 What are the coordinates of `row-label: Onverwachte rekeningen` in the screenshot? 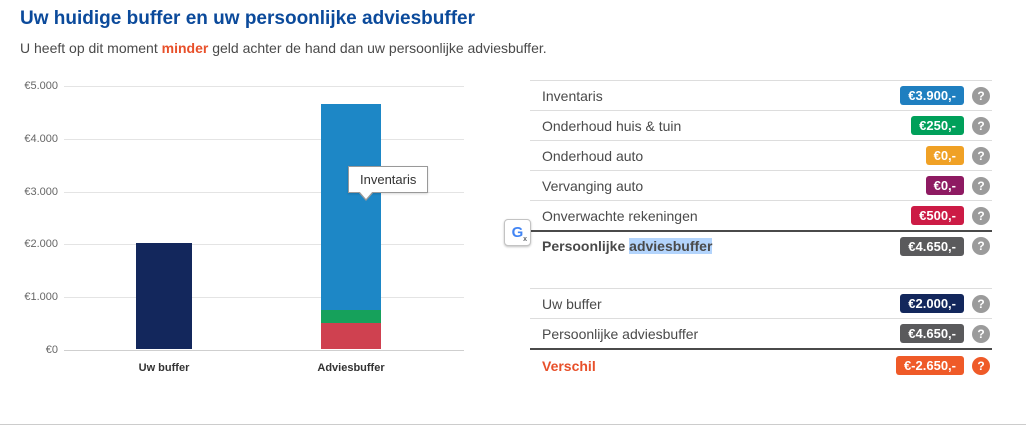 It's located at (620, 215).